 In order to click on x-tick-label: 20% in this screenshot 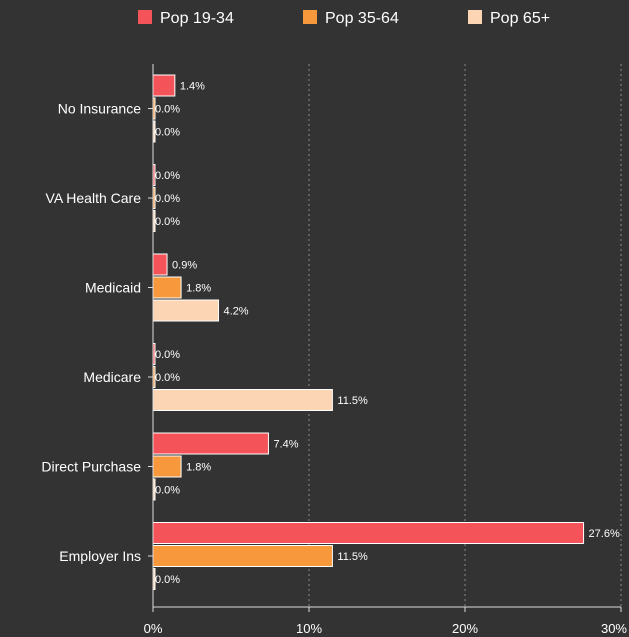, I will do `click(465, 628)`.